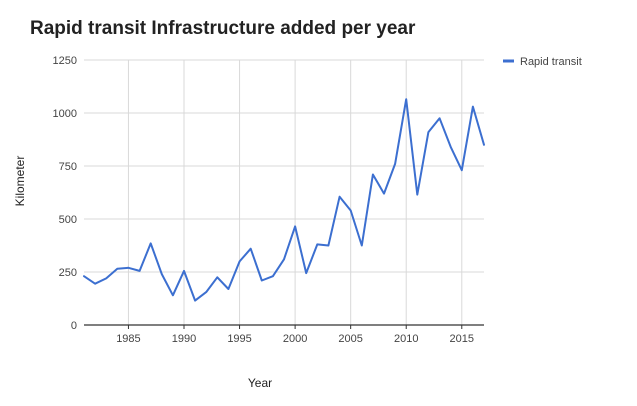 The image size is (637, 406). What do you see at coordinates (20, 181) in the screenshot?
I see `y-axis-title: Kilometer` at bounding box center [20, 181].